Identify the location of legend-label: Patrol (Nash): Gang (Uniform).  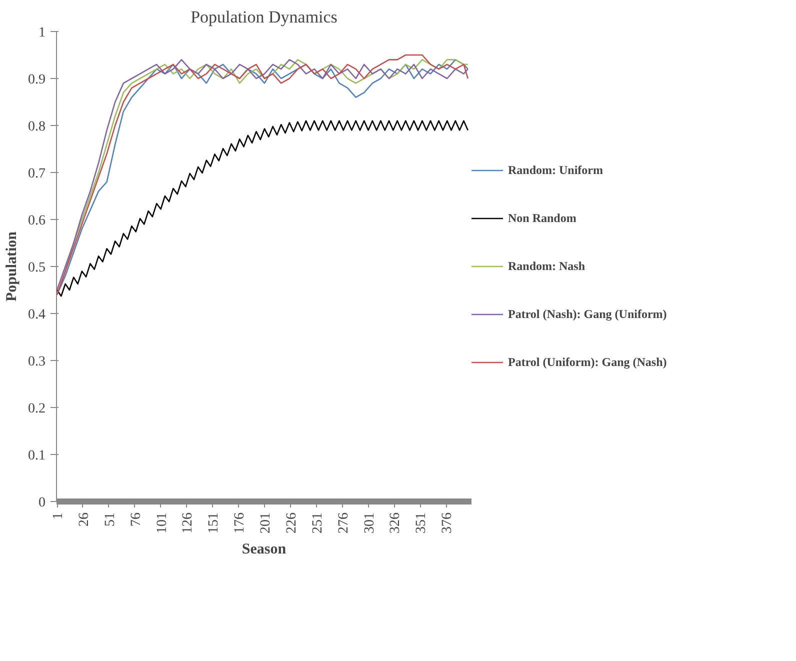
(587, 314).